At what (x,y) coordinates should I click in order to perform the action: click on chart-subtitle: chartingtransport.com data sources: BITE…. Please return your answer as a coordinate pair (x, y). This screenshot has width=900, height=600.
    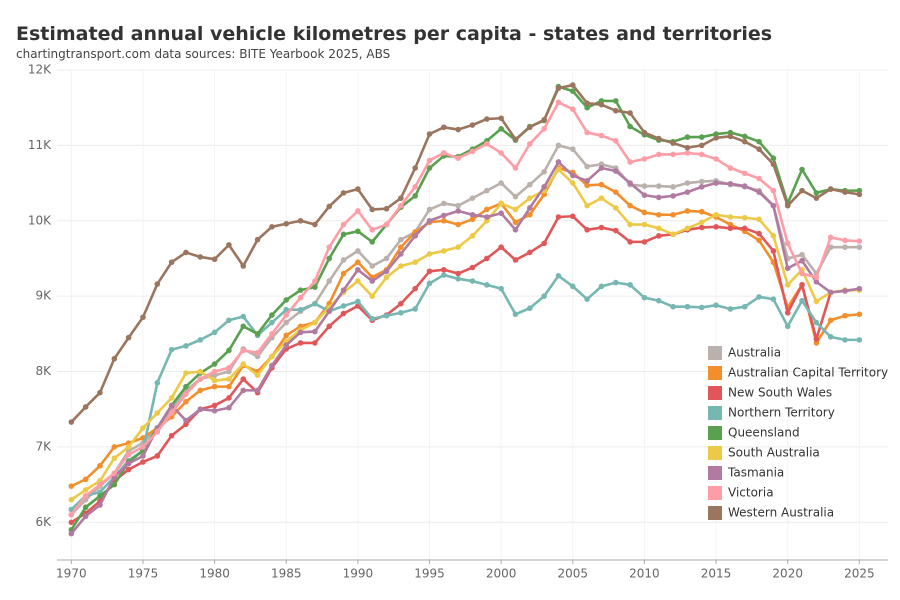
    Looking at the image, I should click on (203, 54).